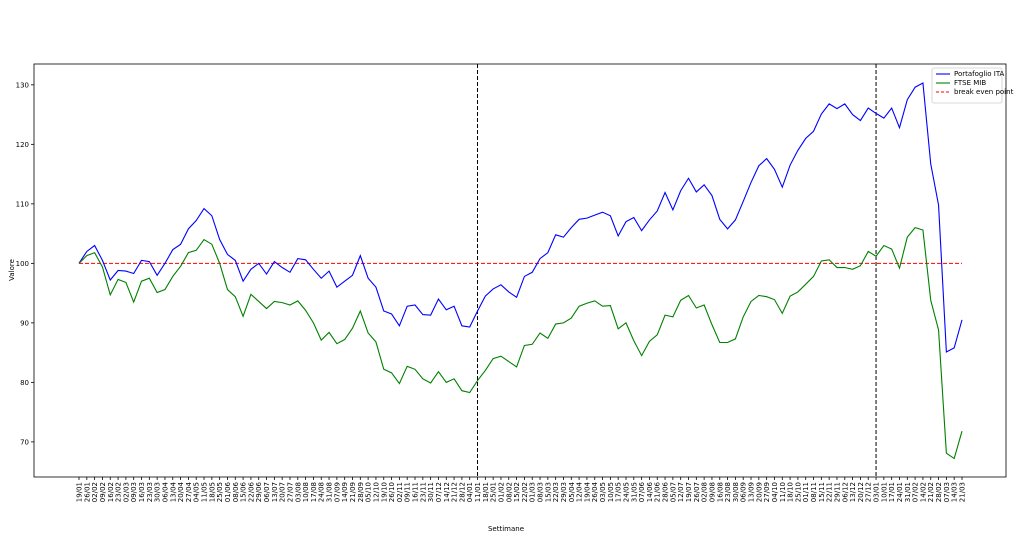 The width and height of the screenshot is (1024, 537). Describe the element at coordinates (548, 492) in the screenshot. I see `x-tick-label: 15/03` at that location.